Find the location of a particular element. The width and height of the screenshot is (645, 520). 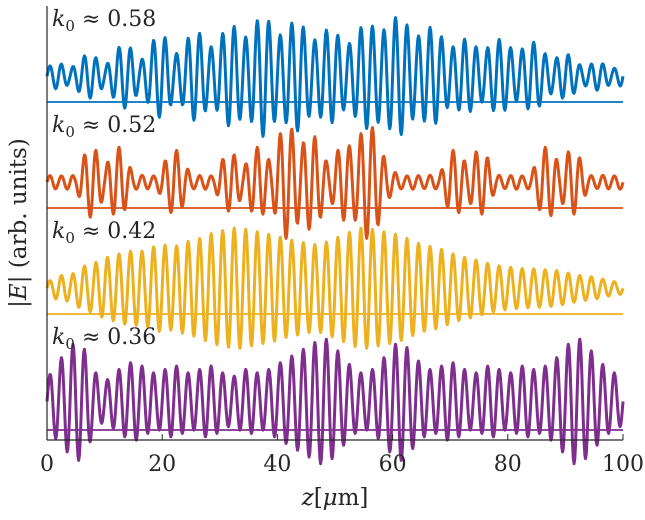

x-tick-label-100: 100 is located at coordinates (623, 464).